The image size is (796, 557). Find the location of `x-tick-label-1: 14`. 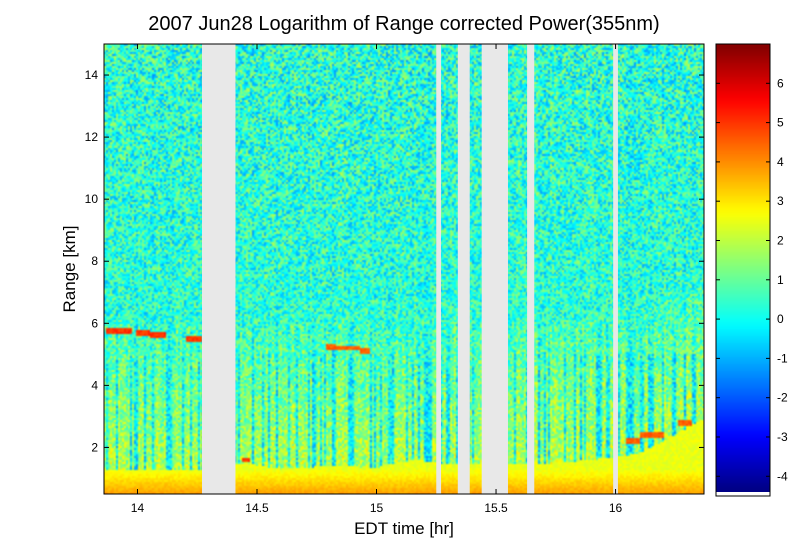

x-tick-label-1: 14 is located at coordinates (138, 508).